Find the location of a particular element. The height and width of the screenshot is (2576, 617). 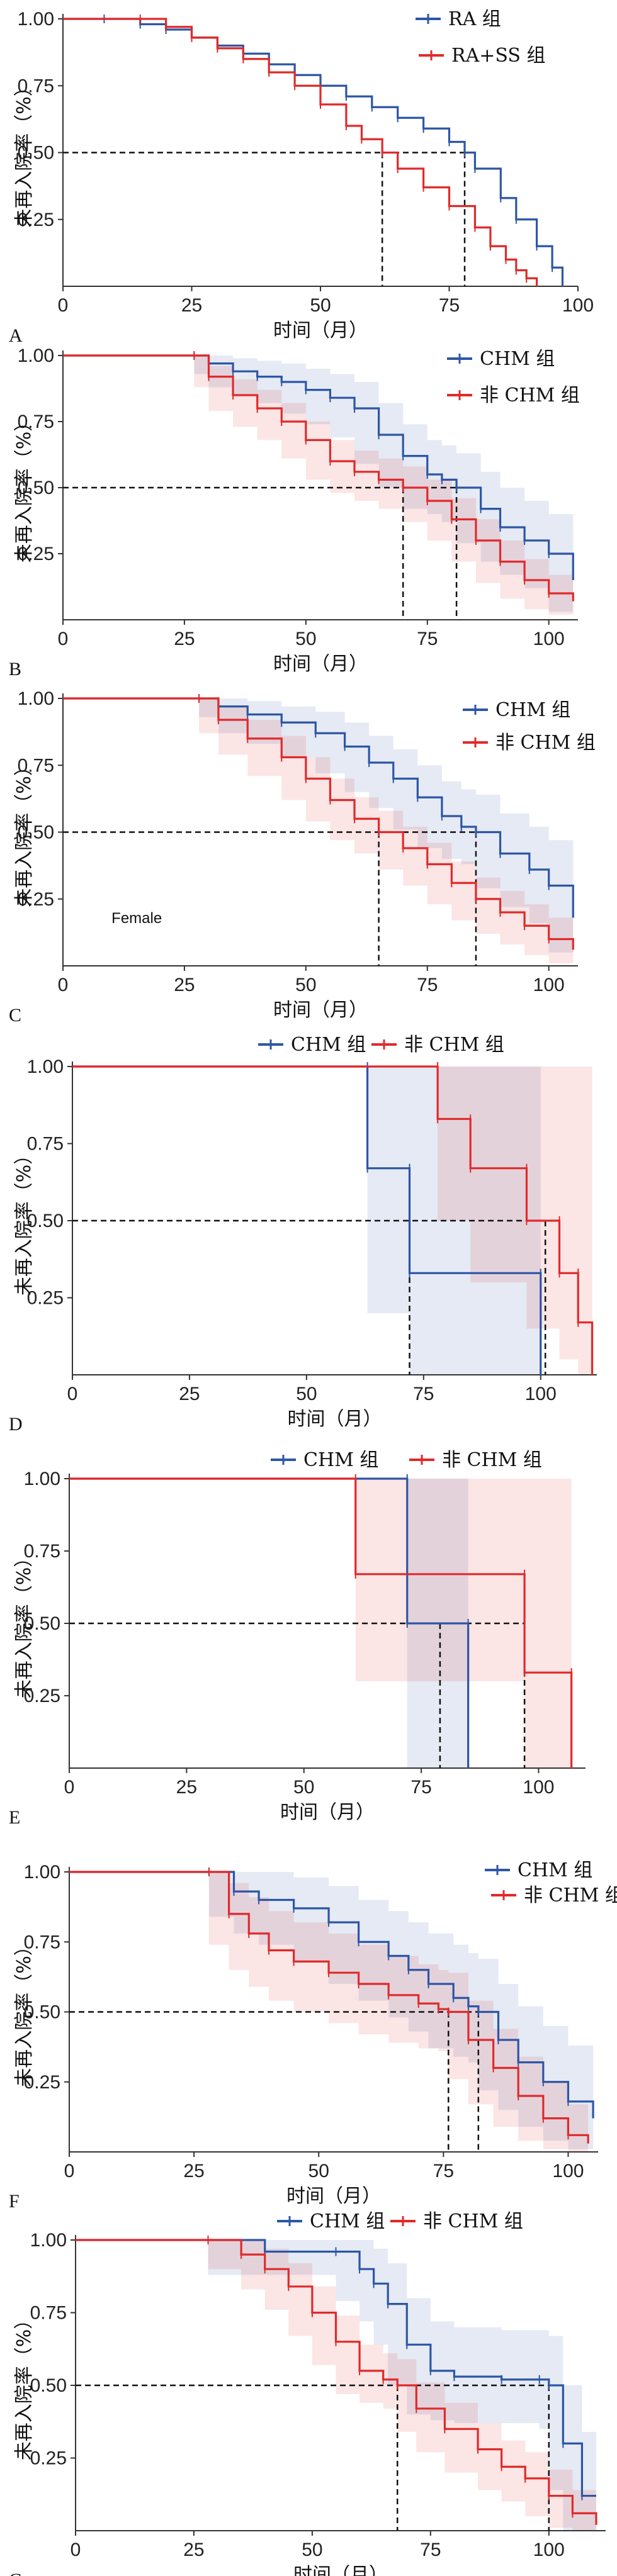

panel-label: A is located at coordinates (16, 335).